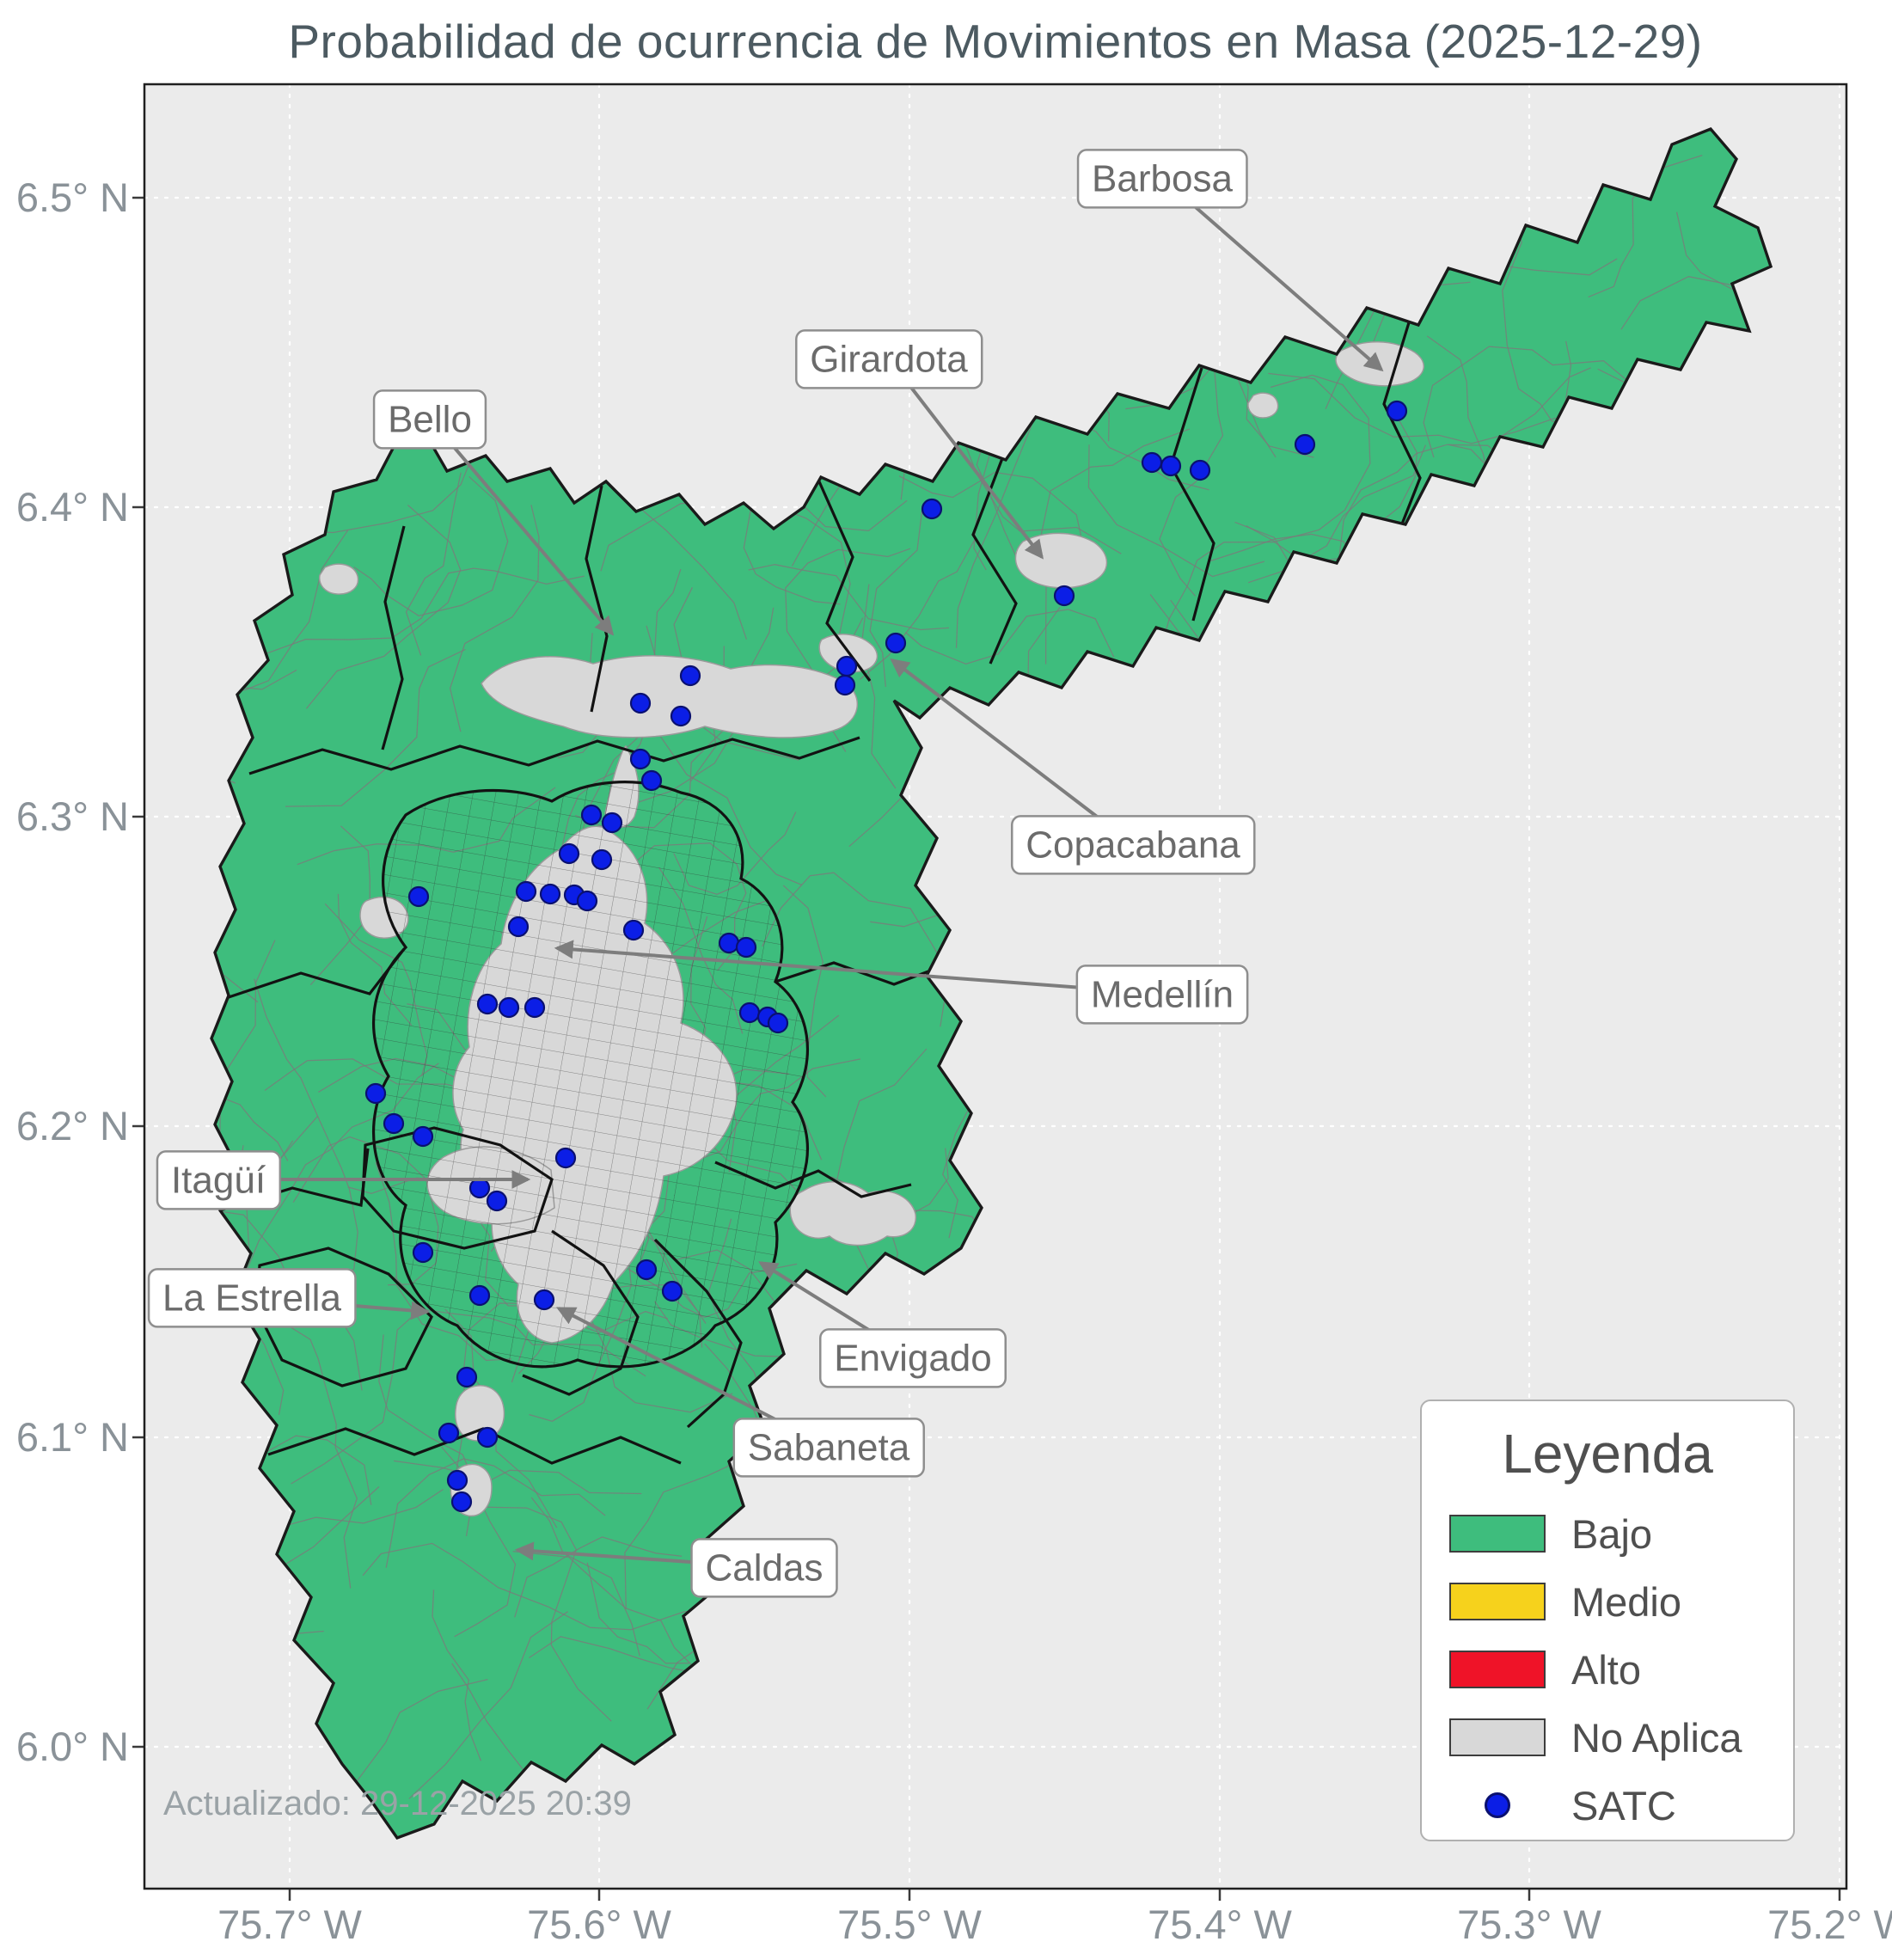 This screenshot has height=1960, width=1892. Describe the element at coordinates (1497, 1669) in the screenshot. I see `legend-swatch-alto` at that location.